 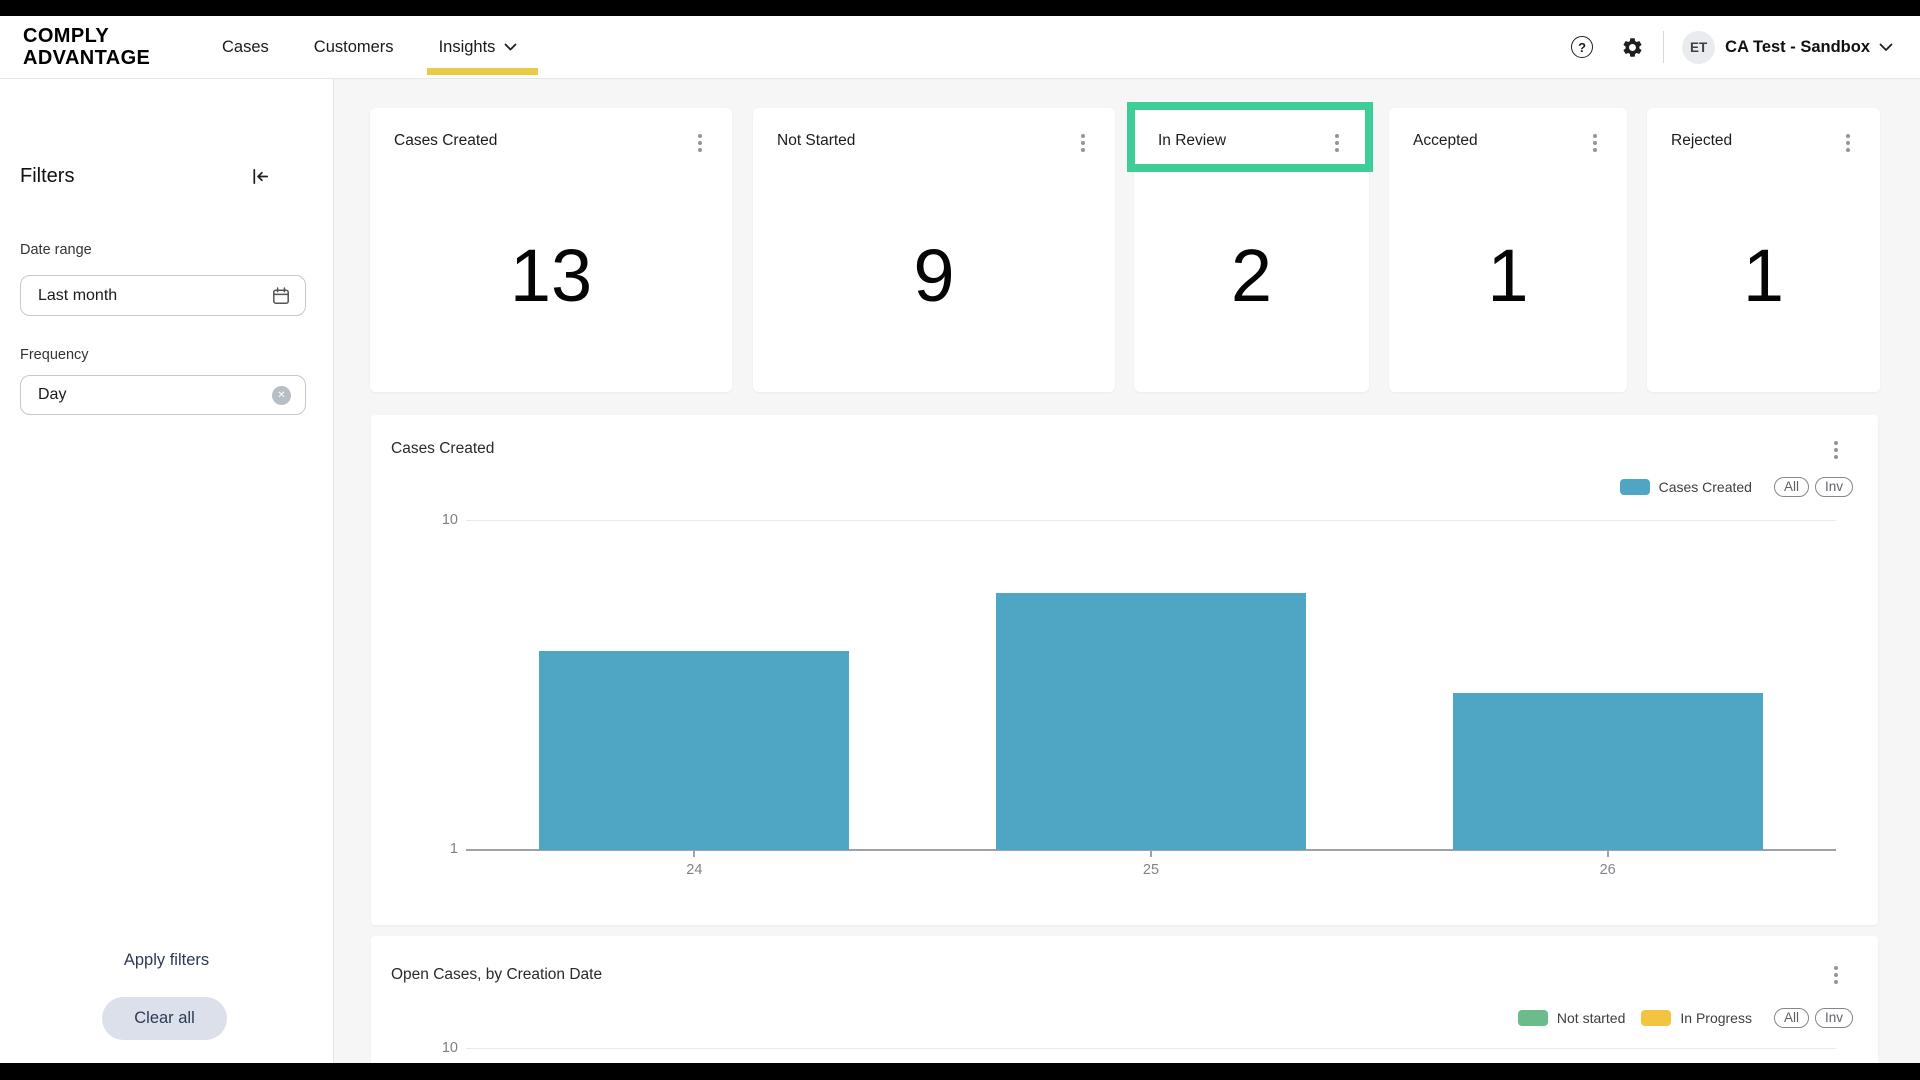 I want to click on gear-icon, so click(x=1632, y=47).